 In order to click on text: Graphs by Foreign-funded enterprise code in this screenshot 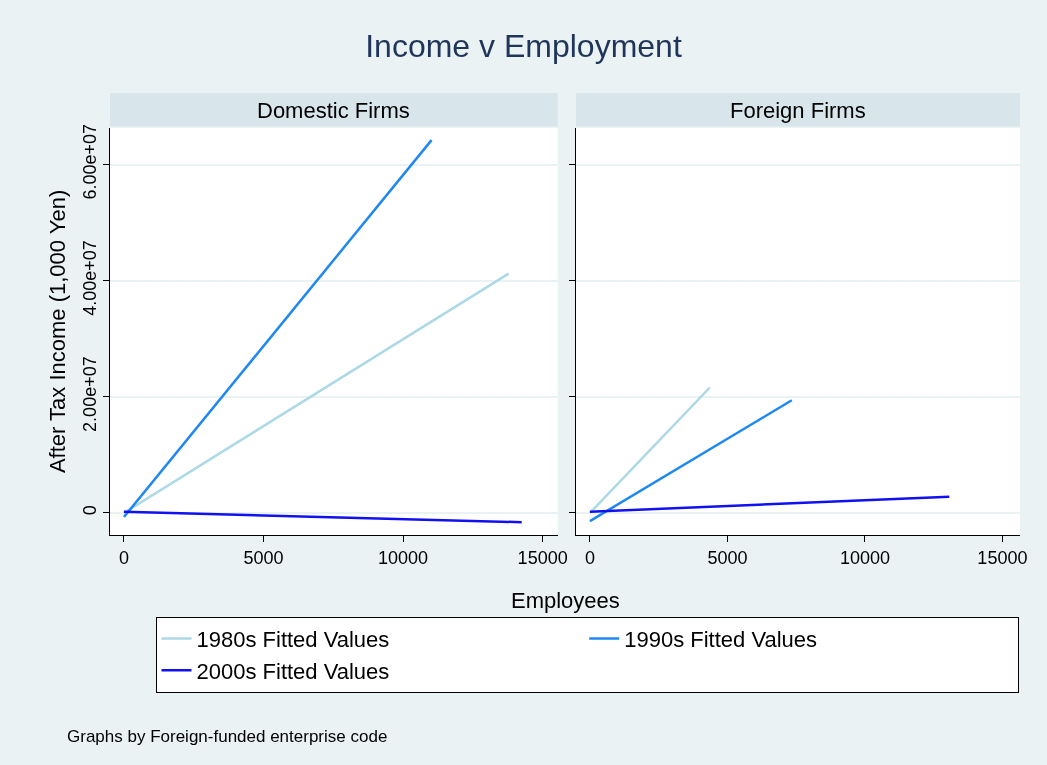, I will do `click(227, 736)`.